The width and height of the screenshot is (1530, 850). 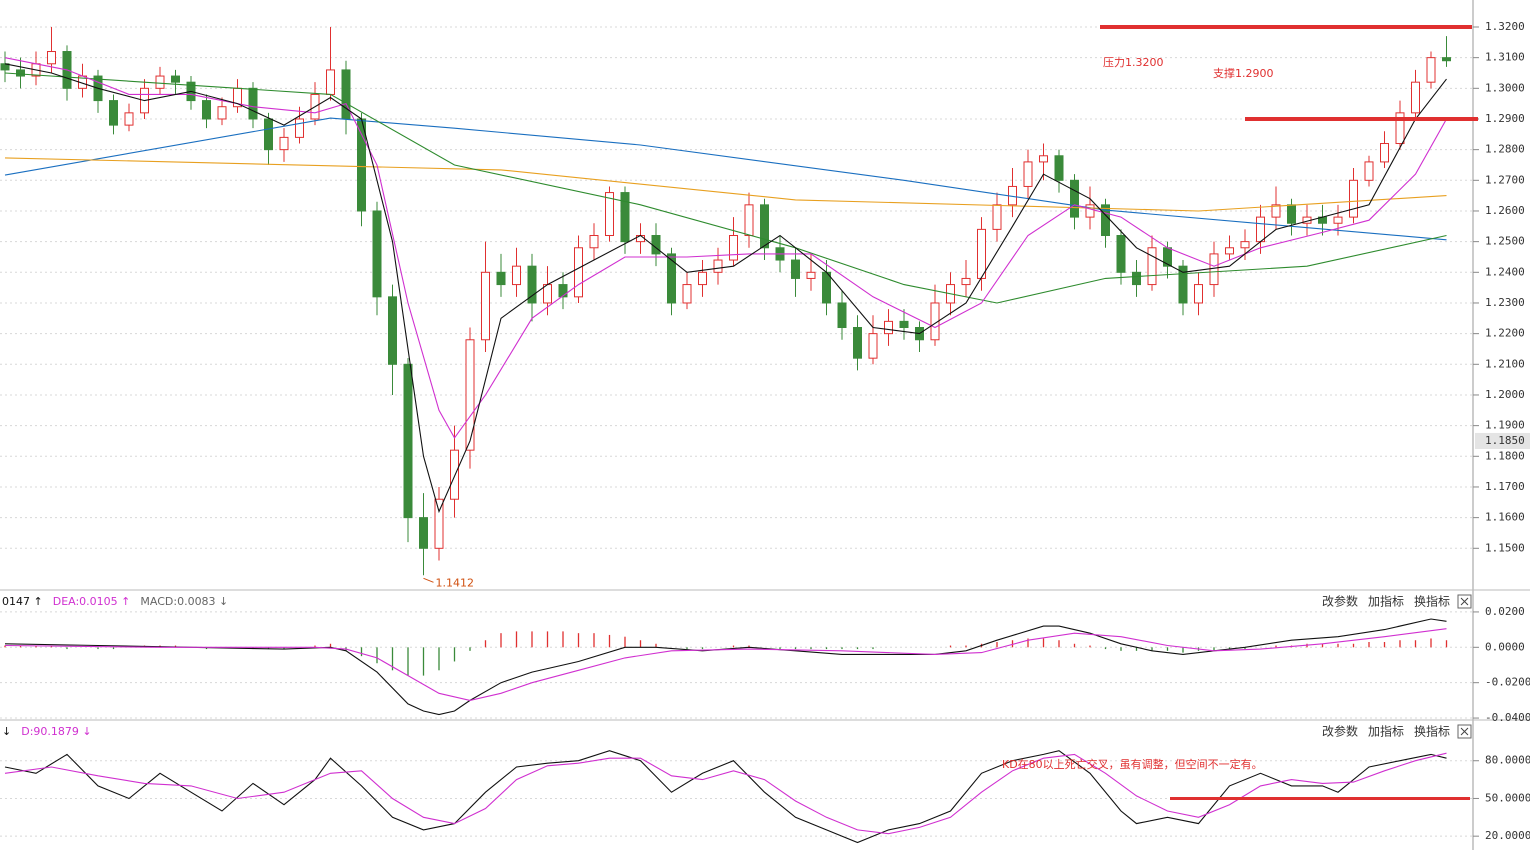 I want to click on indicator-header: D:90.1879 ↓, so click(x=56, y=731).